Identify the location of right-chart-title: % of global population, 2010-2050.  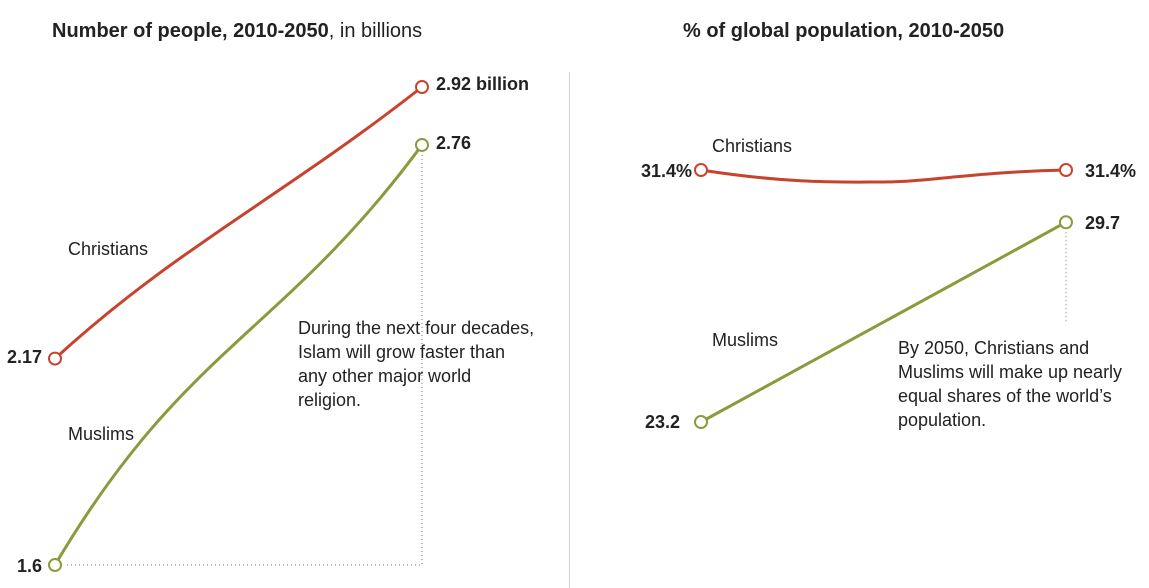
(844, 31).